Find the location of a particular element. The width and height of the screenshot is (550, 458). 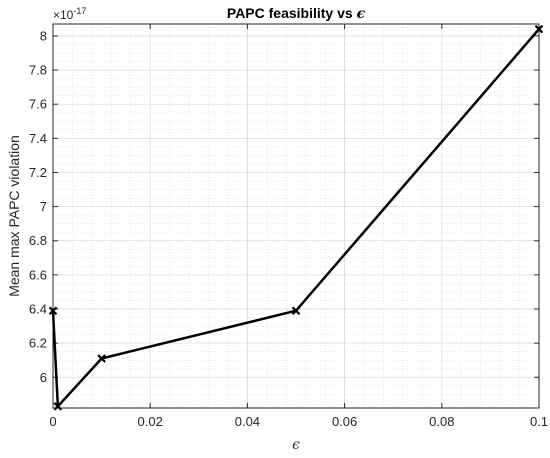

x-tick-label: 0.06 is located at coordinates (344, 421).